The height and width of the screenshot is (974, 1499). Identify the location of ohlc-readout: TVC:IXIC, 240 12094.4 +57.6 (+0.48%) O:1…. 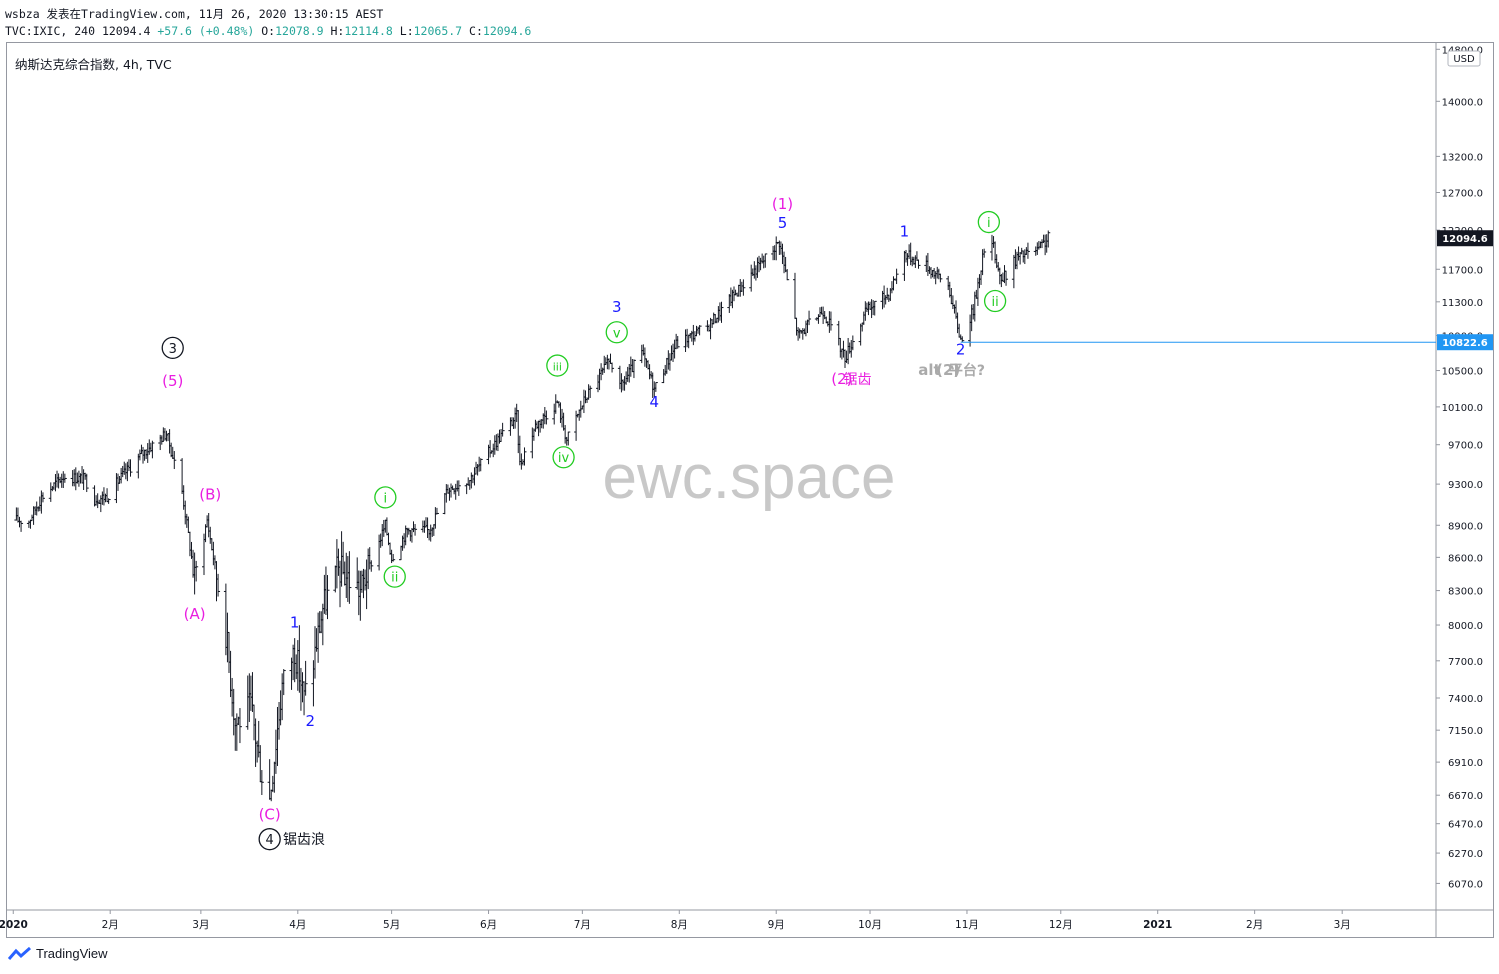
(268, 31).